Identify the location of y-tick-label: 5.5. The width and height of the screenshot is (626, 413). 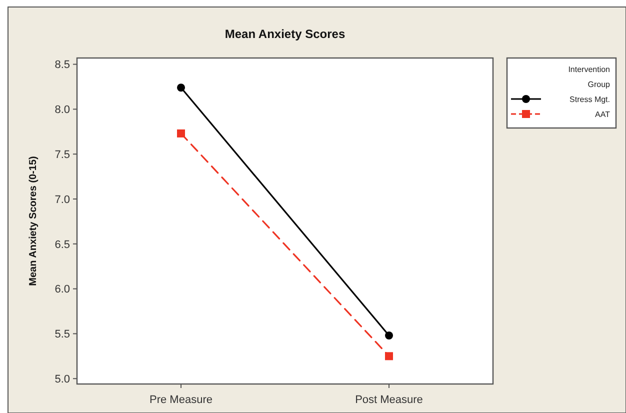
(62, 334).